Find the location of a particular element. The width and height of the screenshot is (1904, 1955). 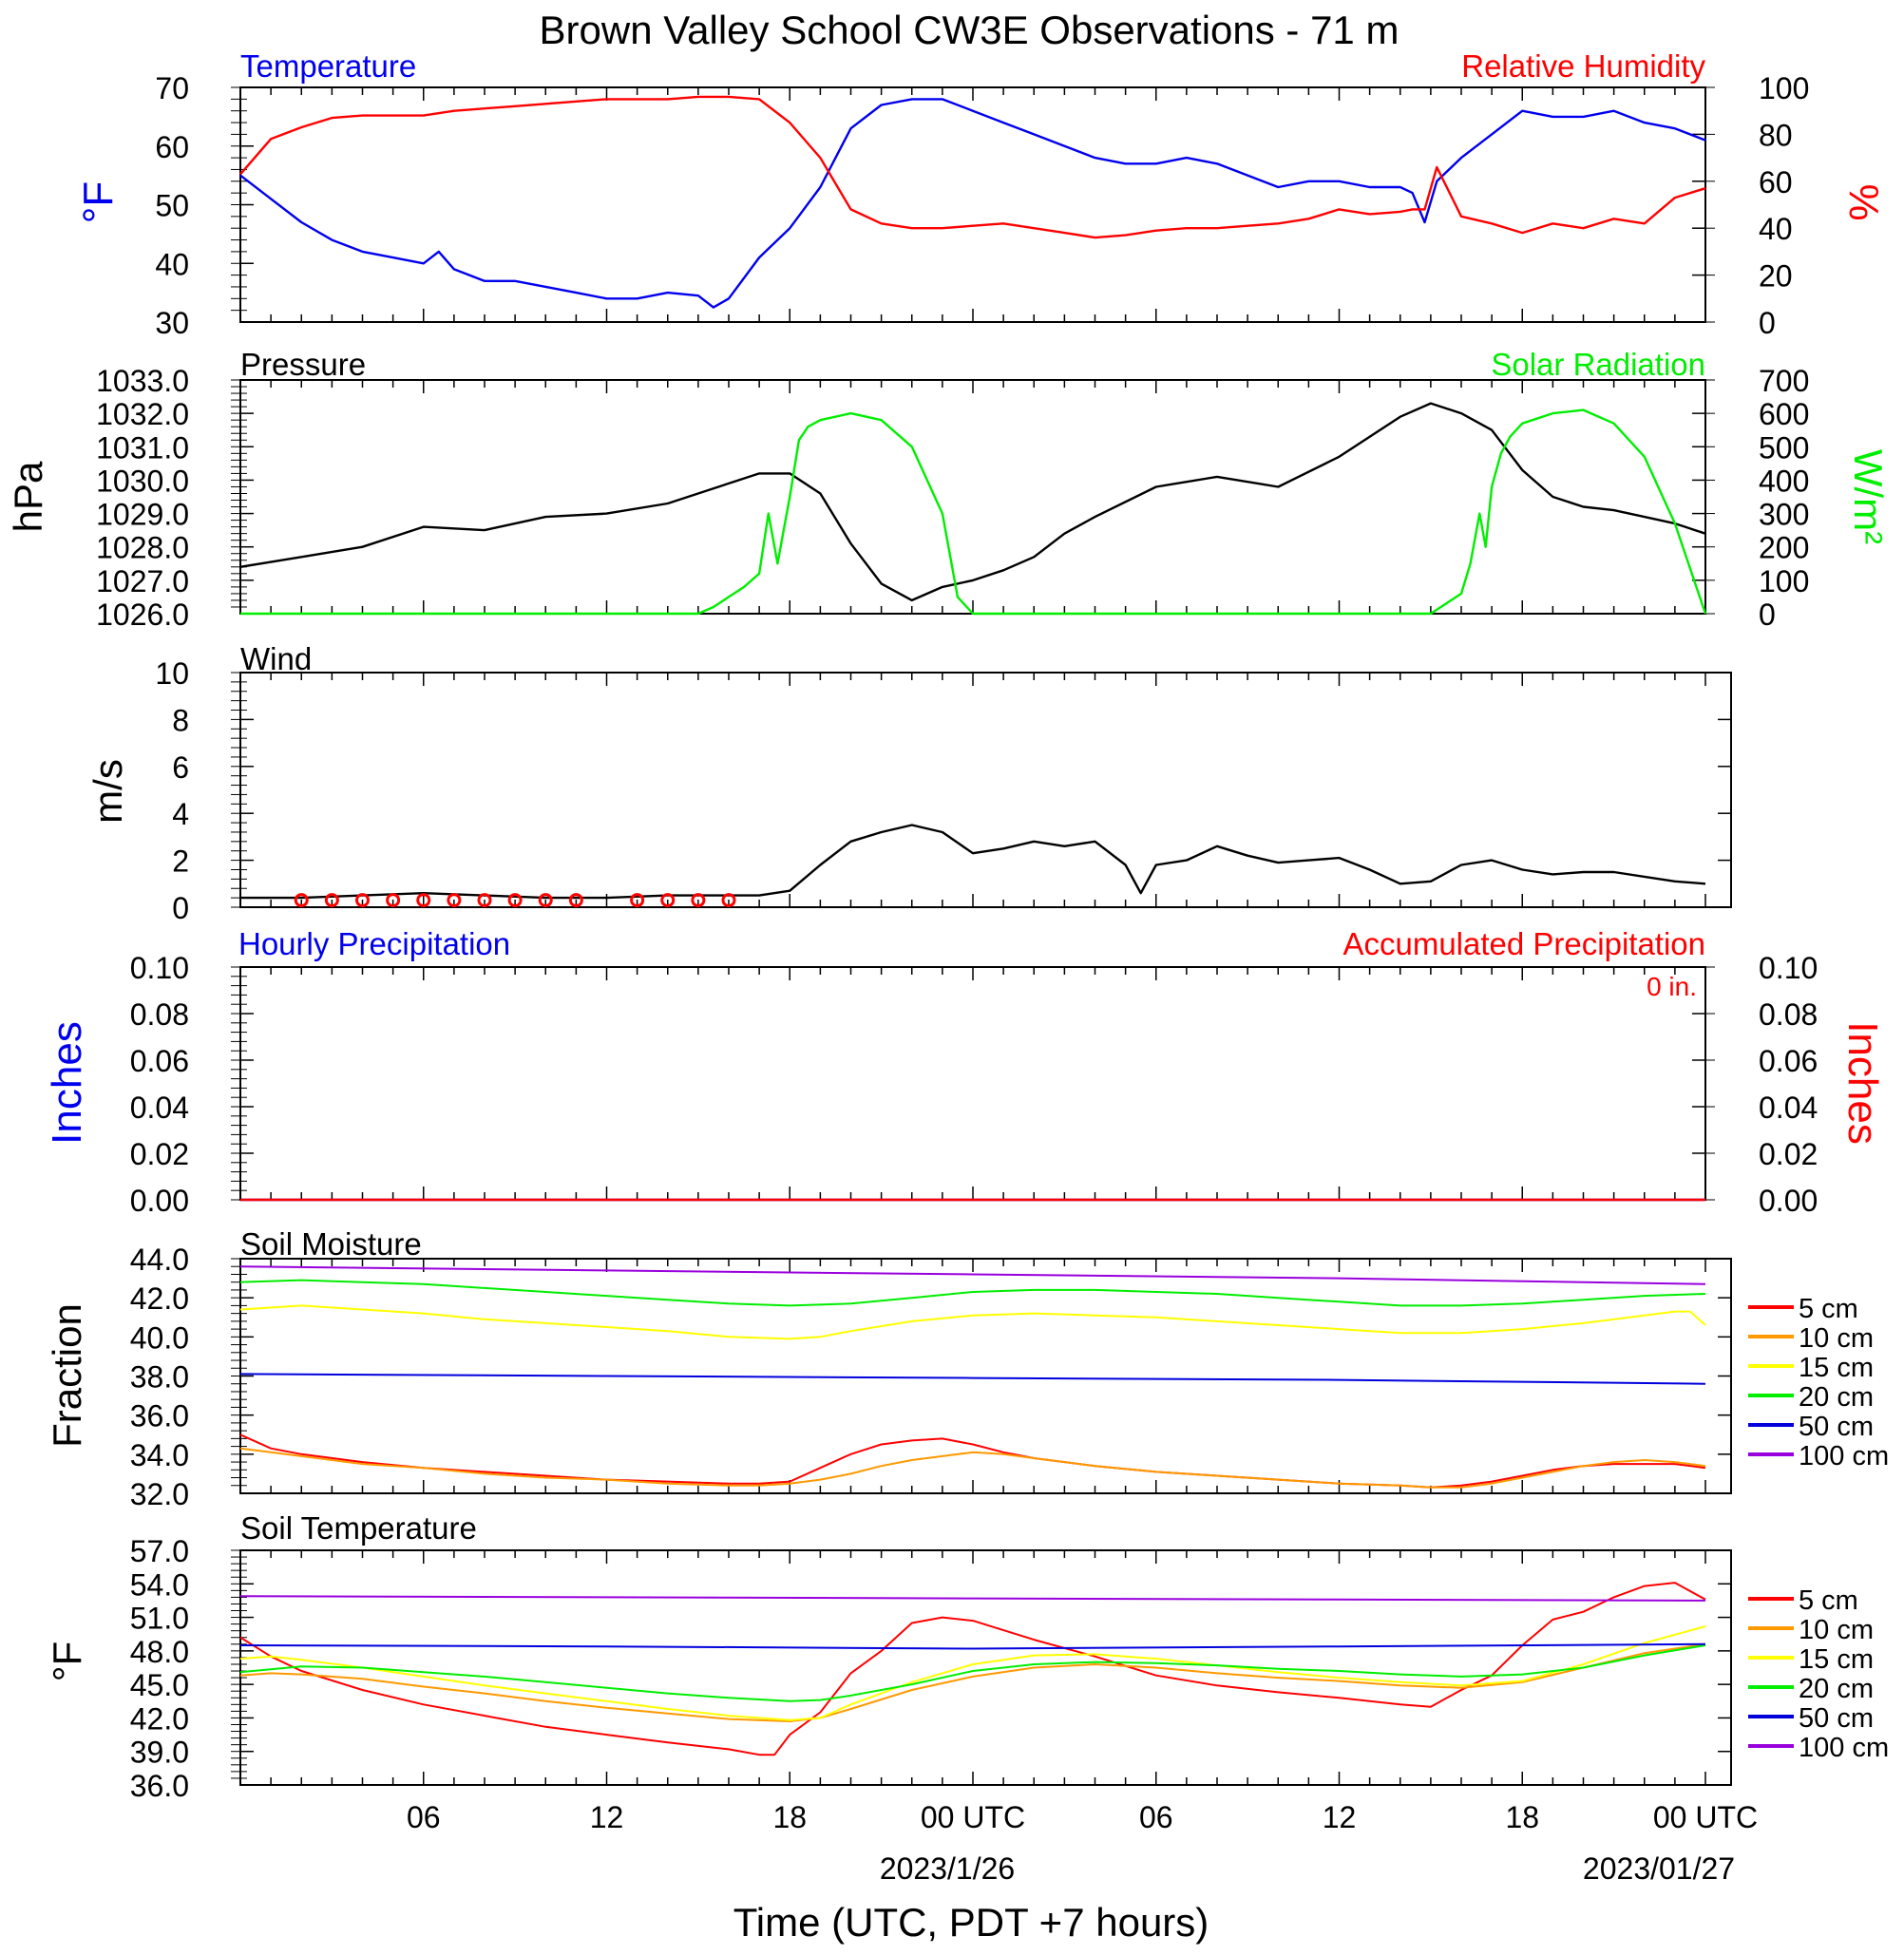

series-line-temperature is located at coordinates (972, 203).